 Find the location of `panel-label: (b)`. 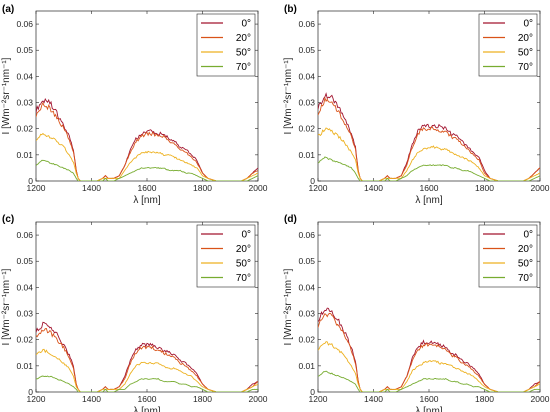

panel-label: (b) is located at coordinates (290, 9).